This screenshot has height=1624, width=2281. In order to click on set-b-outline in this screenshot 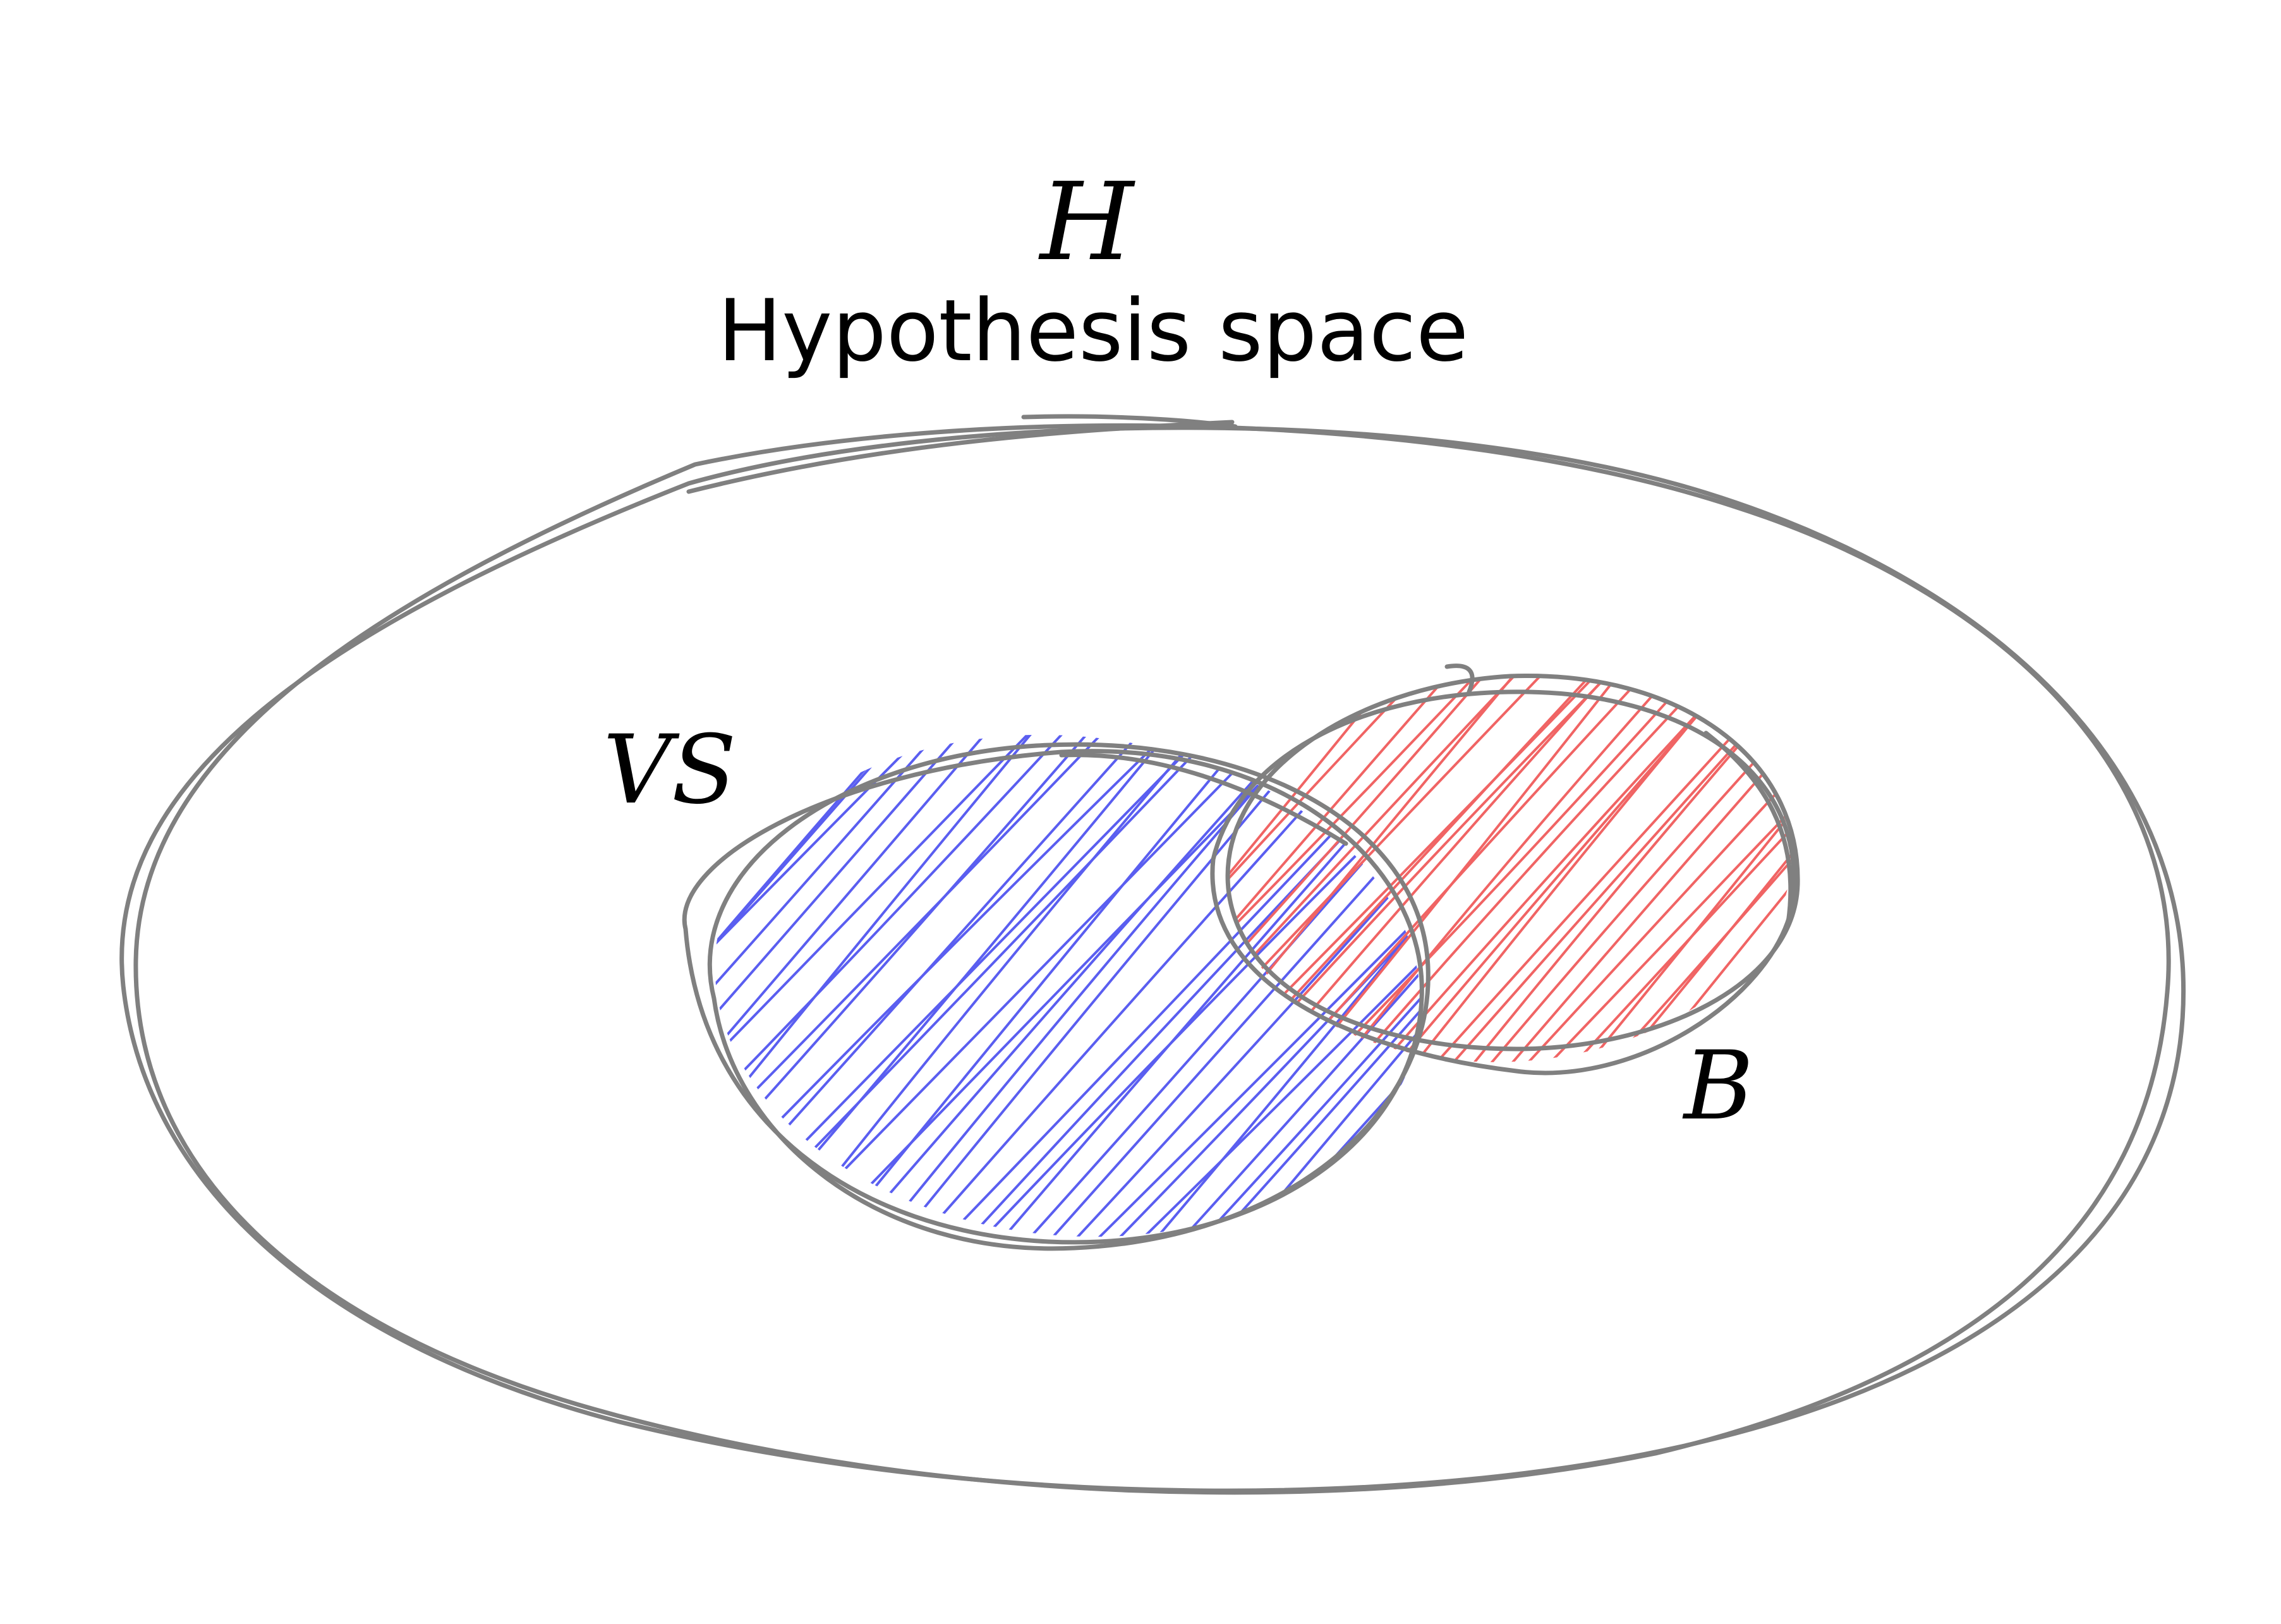, I will do `click(1505, 870)`.